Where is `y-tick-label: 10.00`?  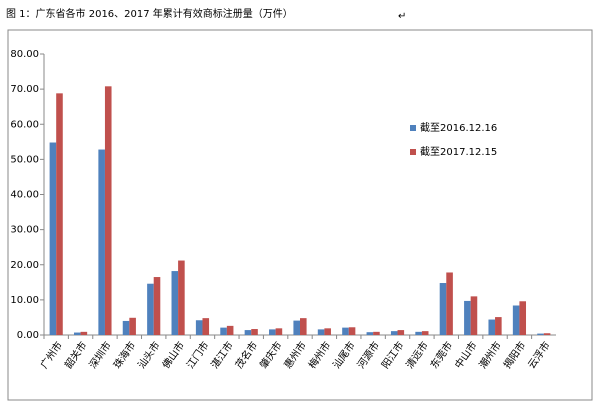 y-tick-label: 10.00 is located at coordinates (24, 300).